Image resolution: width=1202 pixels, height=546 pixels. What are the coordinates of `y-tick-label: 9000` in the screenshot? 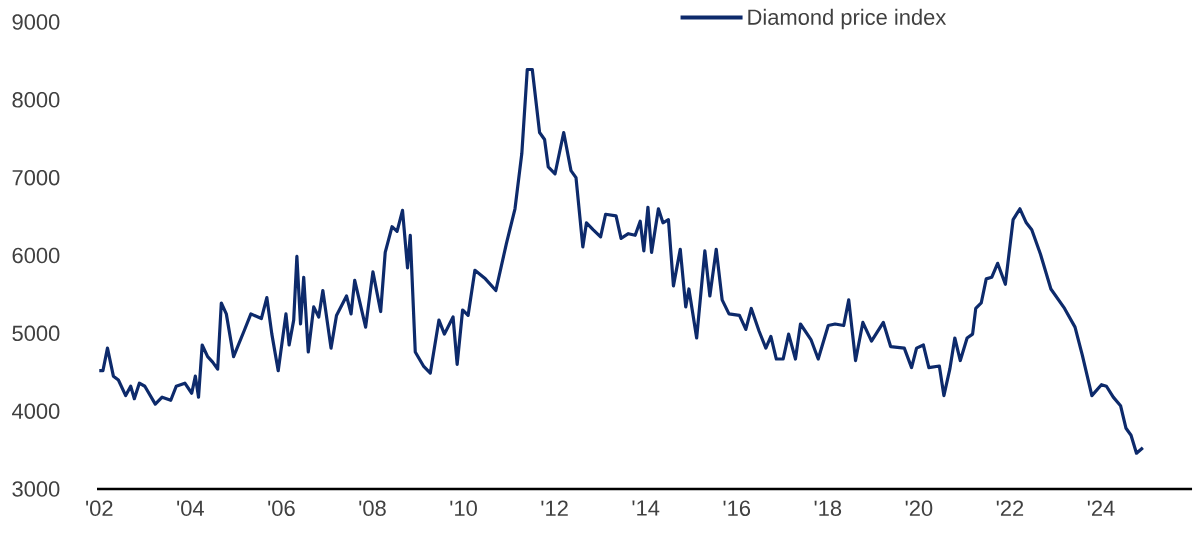 It's located at (36, 22).